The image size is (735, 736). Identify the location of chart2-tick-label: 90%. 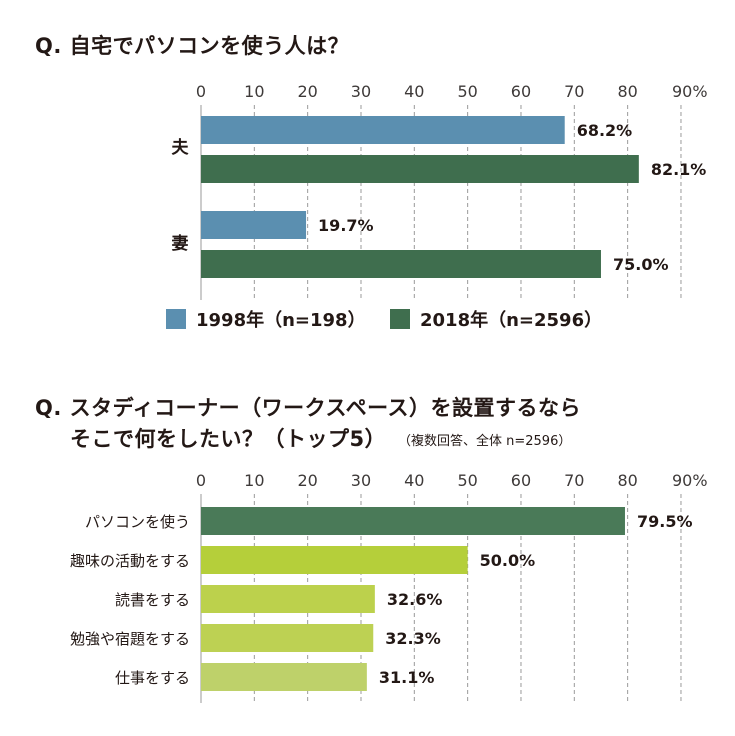
(690, 480).